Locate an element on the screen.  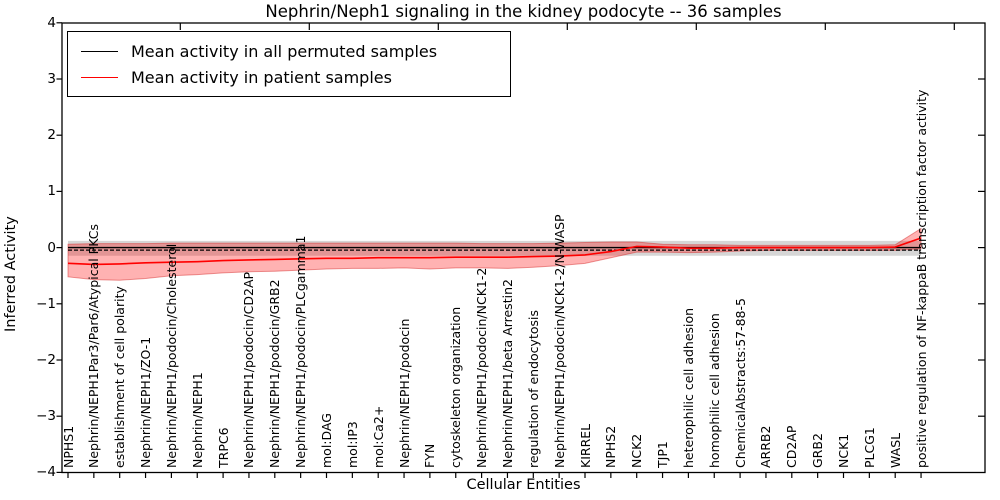
x-tick-label: Nephrin/NEPH1/podocin/PLCgamma1 is located at coordinates (301, 351).